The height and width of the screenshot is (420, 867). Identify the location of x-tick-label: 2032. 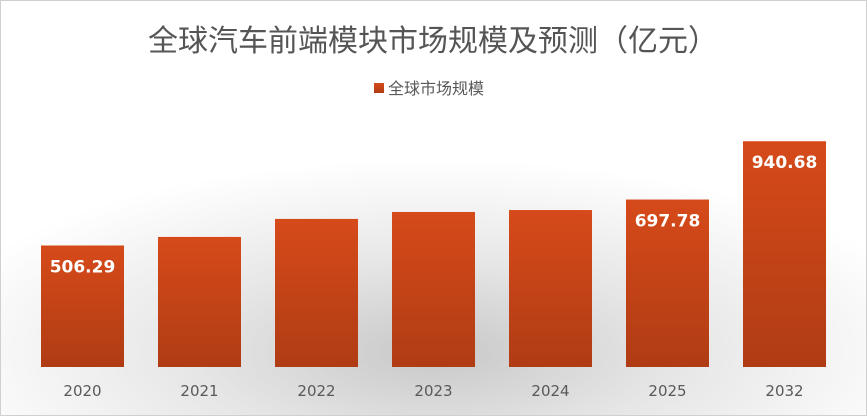
(784, 391).